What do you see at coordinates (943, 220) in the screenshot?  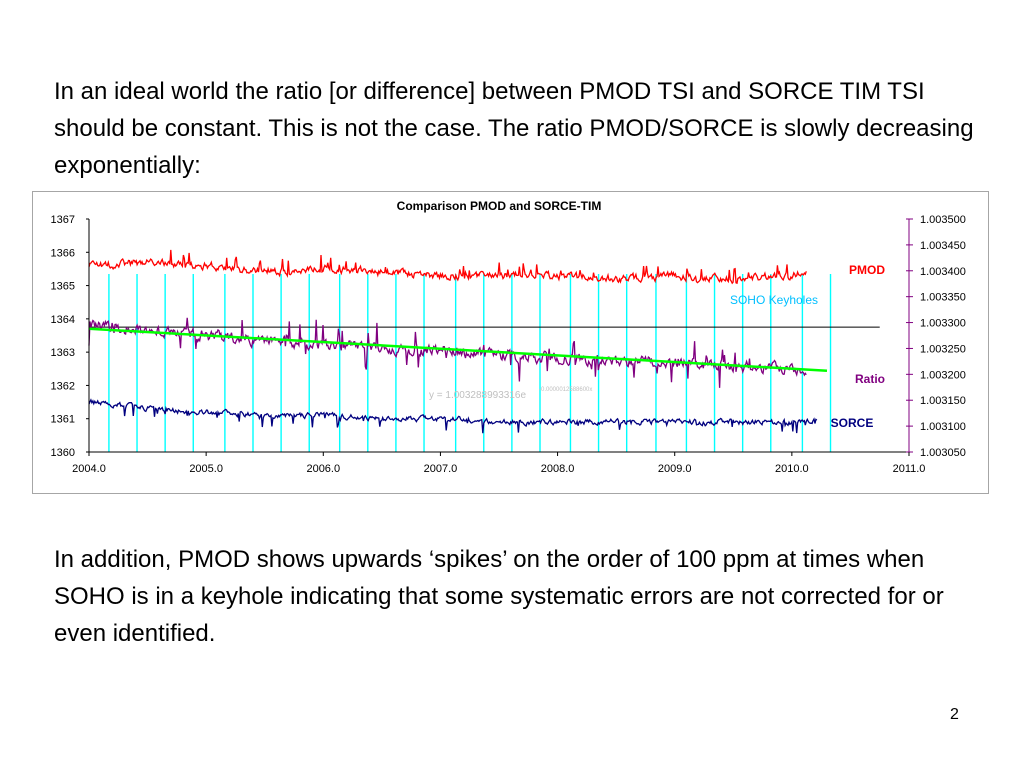 I see `y-right-tick-label: 1.003500` at bounding box center [943, 220].